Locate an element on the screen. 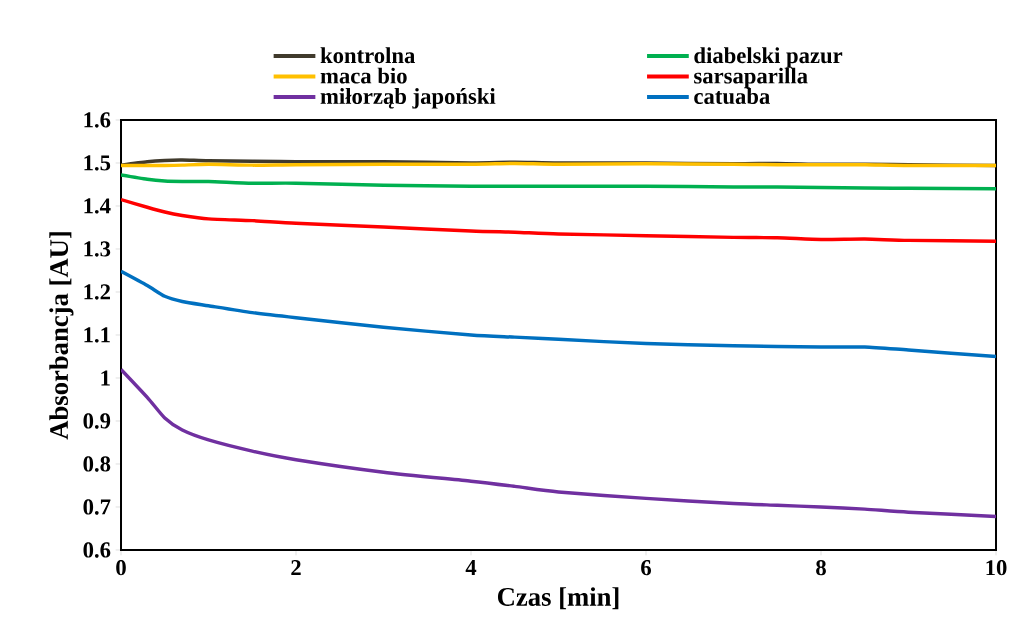  y-tick-label: 1.1 is located at coordinates (97, 335).